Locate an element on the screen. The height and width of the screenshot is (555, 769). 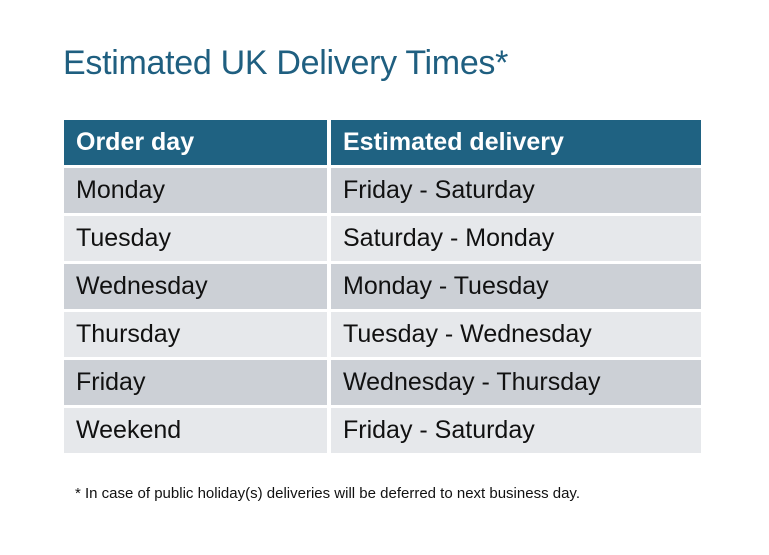
delivery-cell: Monday - Tuesday is located at coordinates (516, 286).